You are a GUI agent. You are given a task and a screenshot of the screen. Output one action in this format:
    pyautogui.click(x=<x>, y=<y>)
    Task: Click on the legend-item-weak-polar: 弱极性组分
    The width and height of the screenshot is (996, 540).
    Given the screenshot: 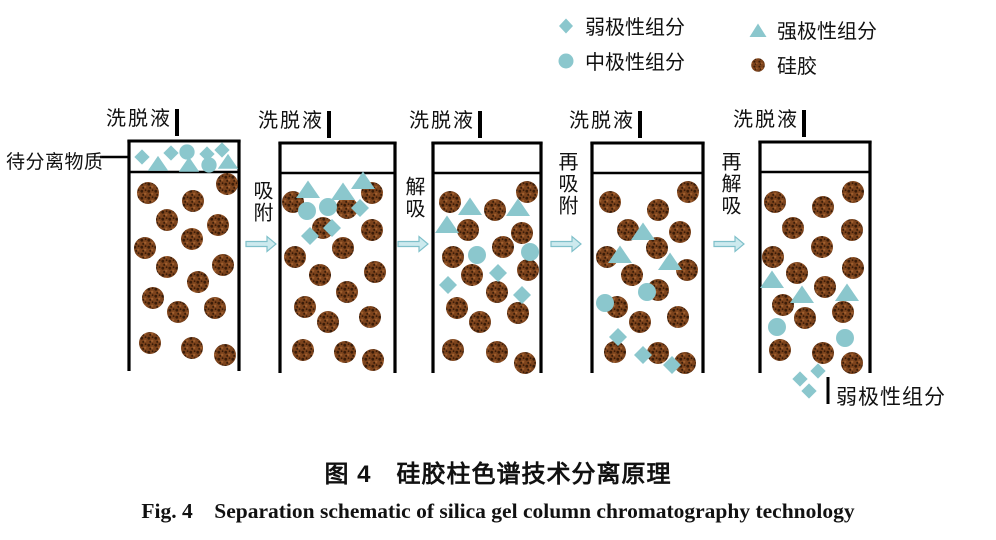 What is the action you would take?
    pyautogui.click(x=620, y=25)
    